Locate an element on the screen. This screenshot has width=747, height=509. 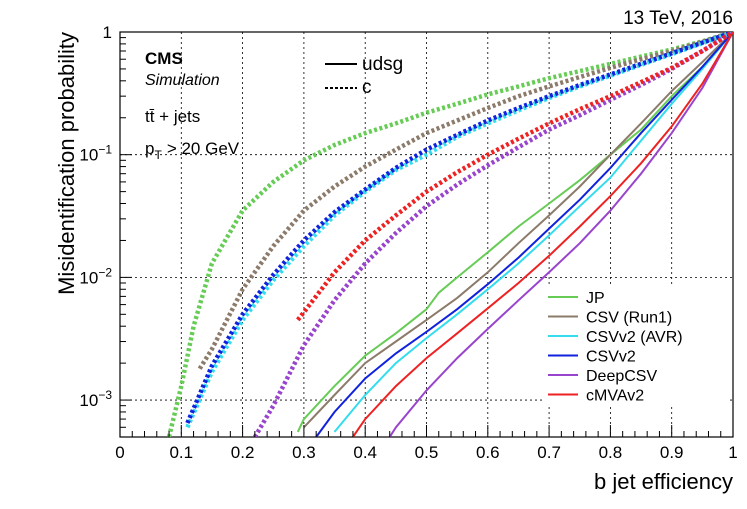
pt-cut-label: pT > 20 GeV is located at coordinates (192, 150).